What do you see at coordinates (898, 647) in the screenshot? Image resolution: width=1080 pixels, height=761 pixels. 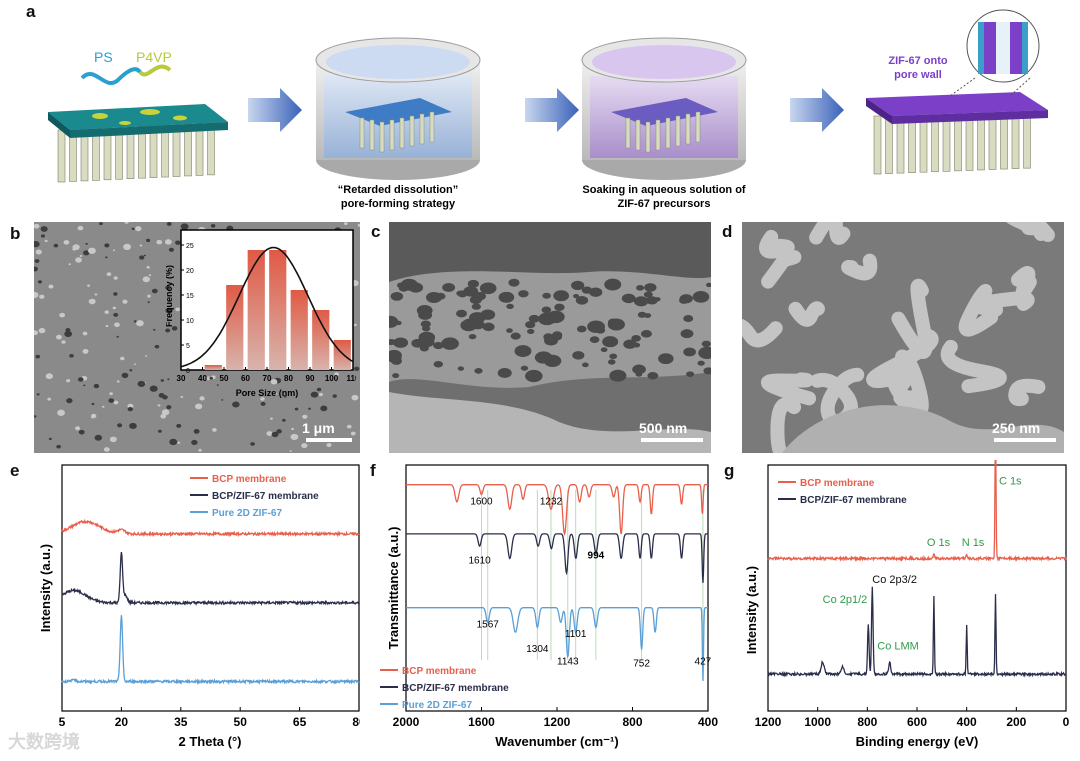 I see `peak-label: Co LMM` at bounding box center [898, 647].